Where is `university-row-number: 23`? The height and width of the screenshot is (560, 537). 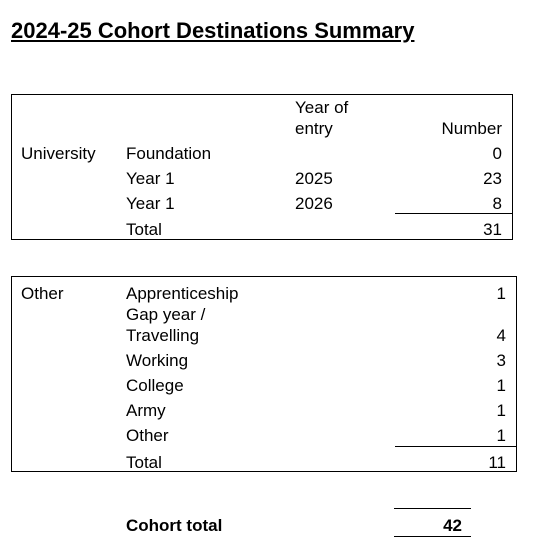
university-row-number: 23 is located at coordinates (492, 178).